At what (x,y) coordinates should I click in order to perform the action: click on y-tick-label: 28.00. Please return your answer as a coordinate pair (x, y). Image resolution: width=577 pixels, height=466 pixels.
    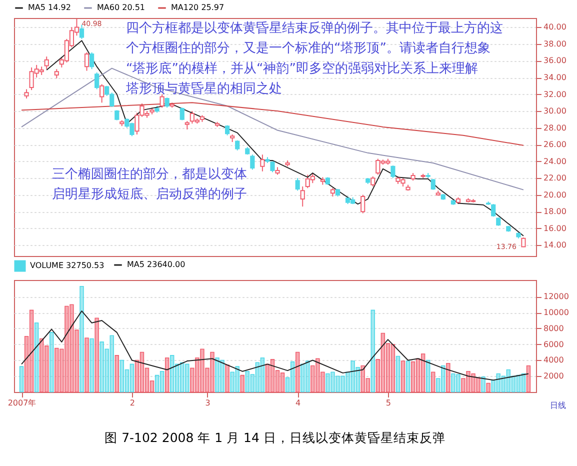
    Looking at the image, I should click on (555, 127).